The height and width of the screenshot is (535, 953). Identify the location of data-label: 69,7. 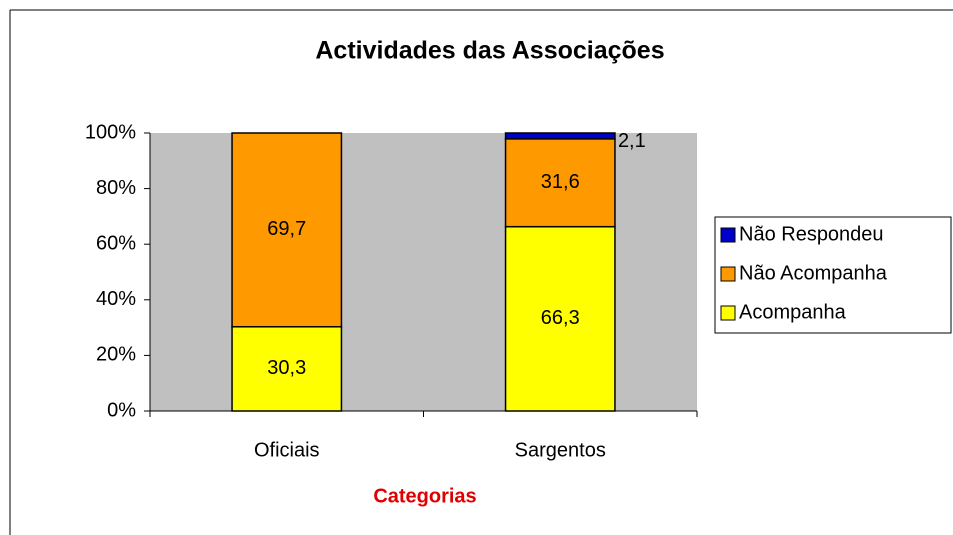
(286, 229).